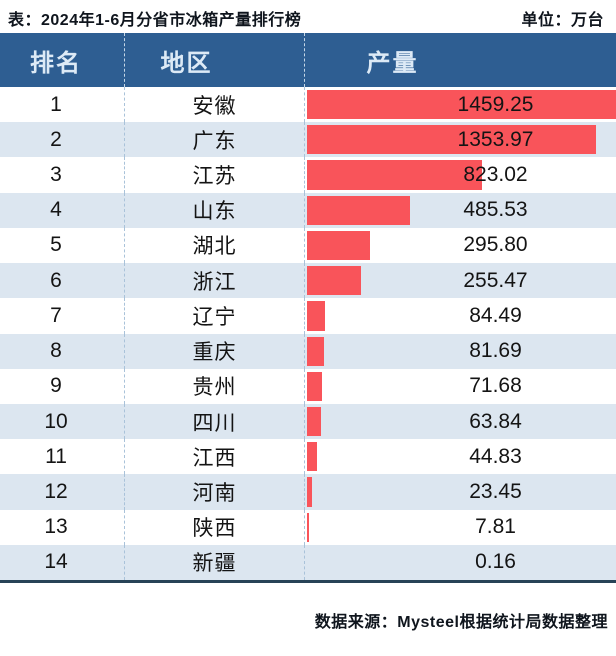  What do you see at coordinates (308, 619) in the screenshot?
I see `footer: 数据来源：Mysteel根据统计局数据整理` at bounding box center [308, 619].